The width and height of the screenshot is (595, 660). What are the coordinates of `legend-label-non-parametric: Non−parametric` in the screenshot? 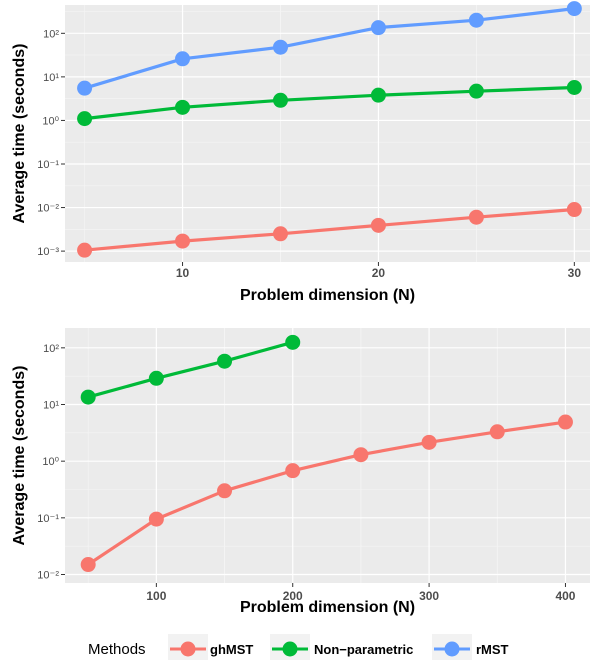 It's located at (363, 649).